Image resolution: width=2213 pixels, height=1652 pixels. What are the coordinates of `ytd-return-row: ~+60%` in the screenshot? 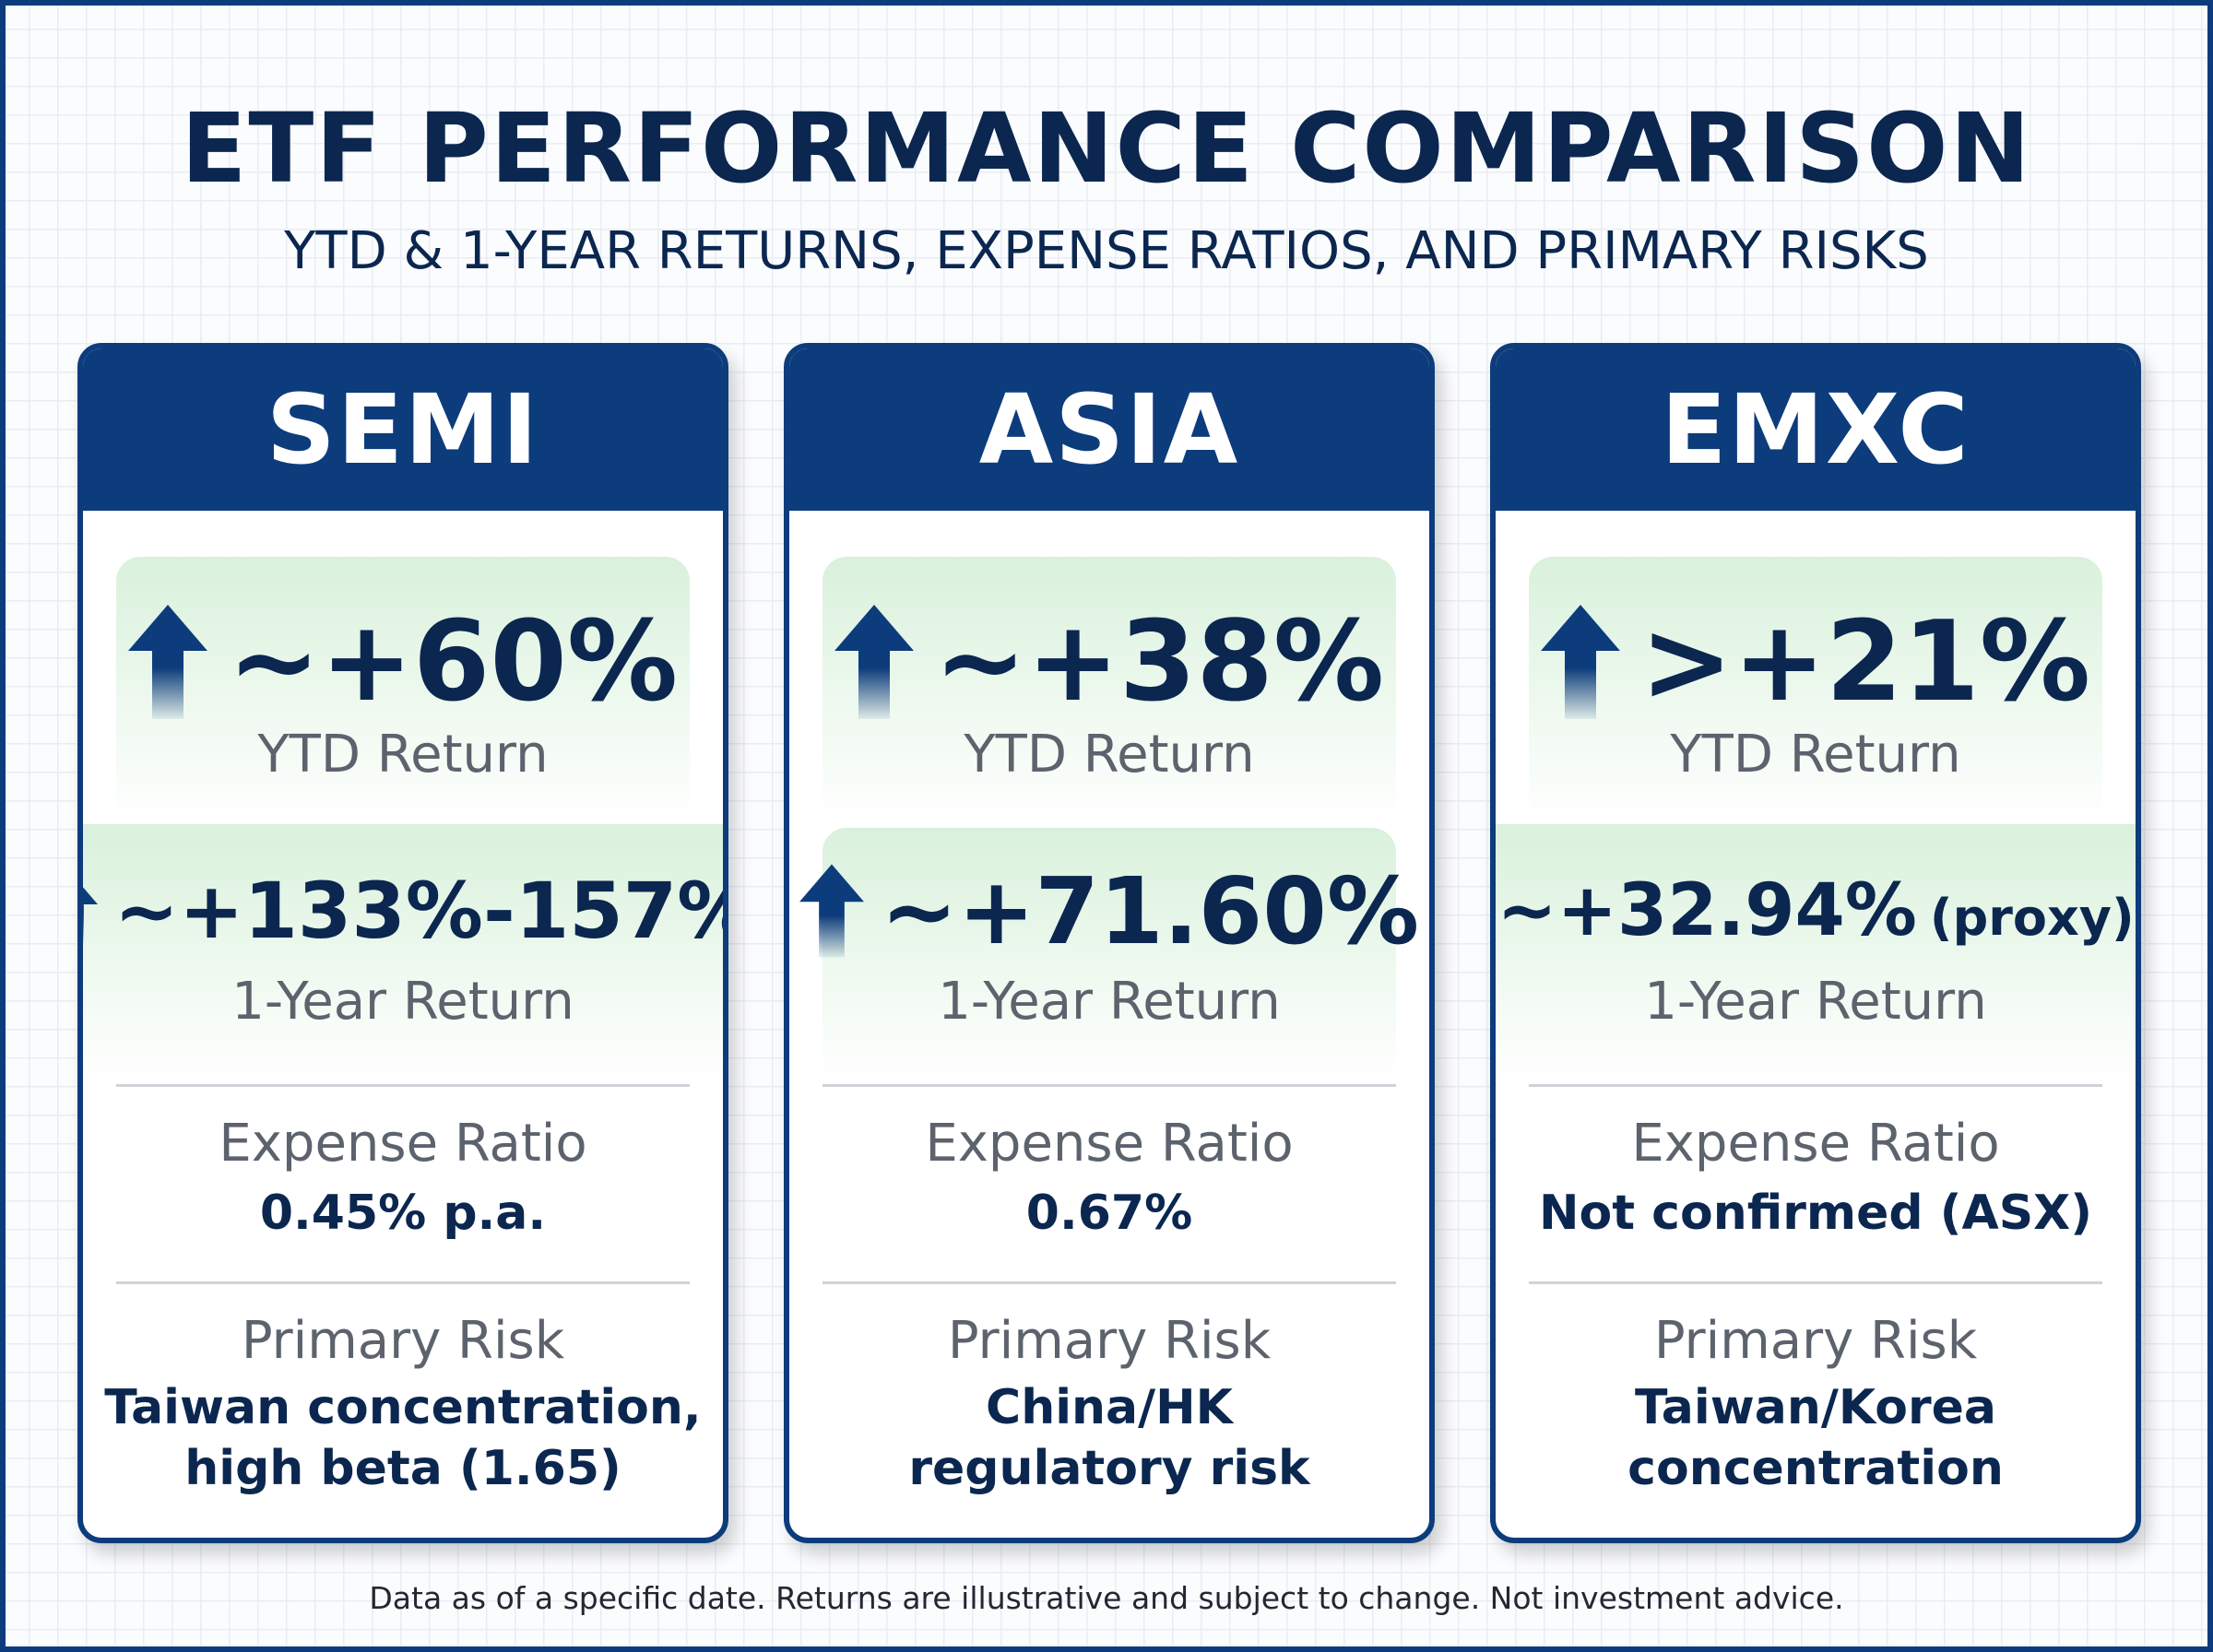 It's located at (403, 661).